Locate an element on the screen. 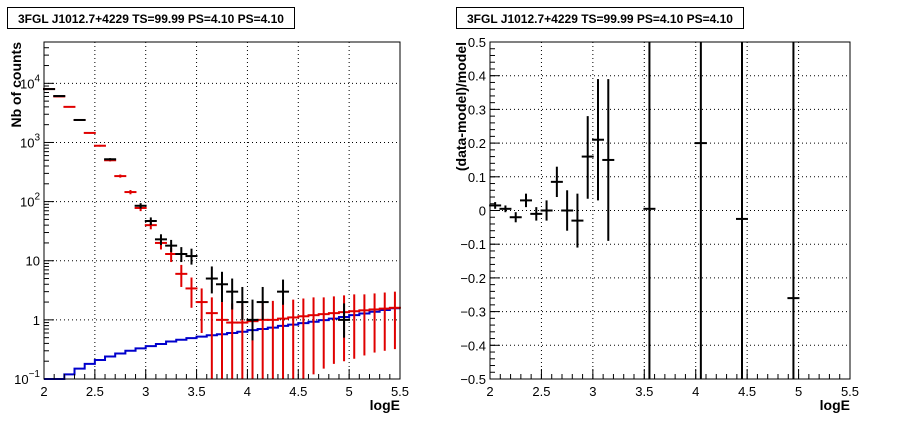  y-tick-label: 0.5 is located at coordinates (477, 42).